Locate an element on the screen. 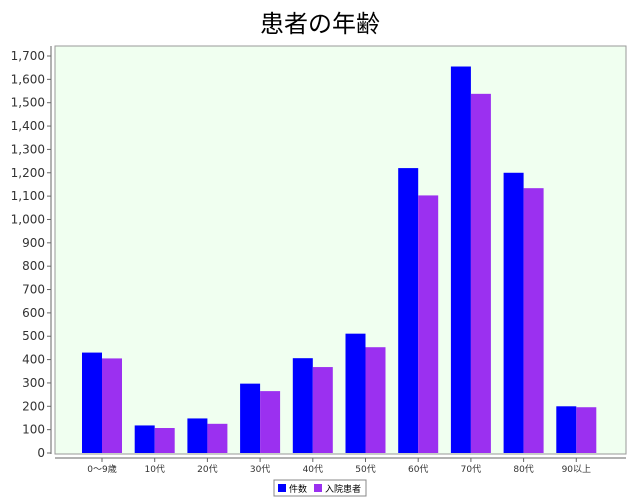 This screenshot has width=640, height=500. y-tick-label: 1,100 is located at coordinates (28, 196).